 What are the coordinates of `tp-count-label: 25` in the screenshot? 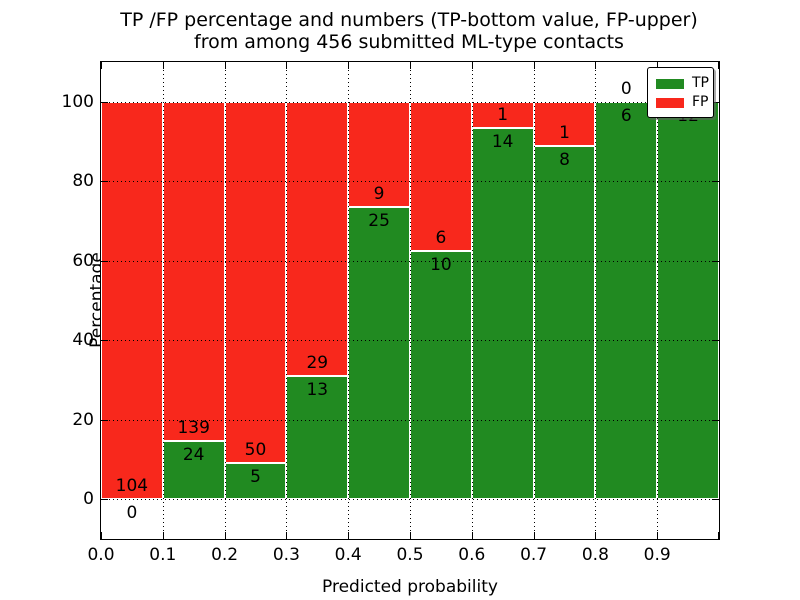 It's located at (379, 220).